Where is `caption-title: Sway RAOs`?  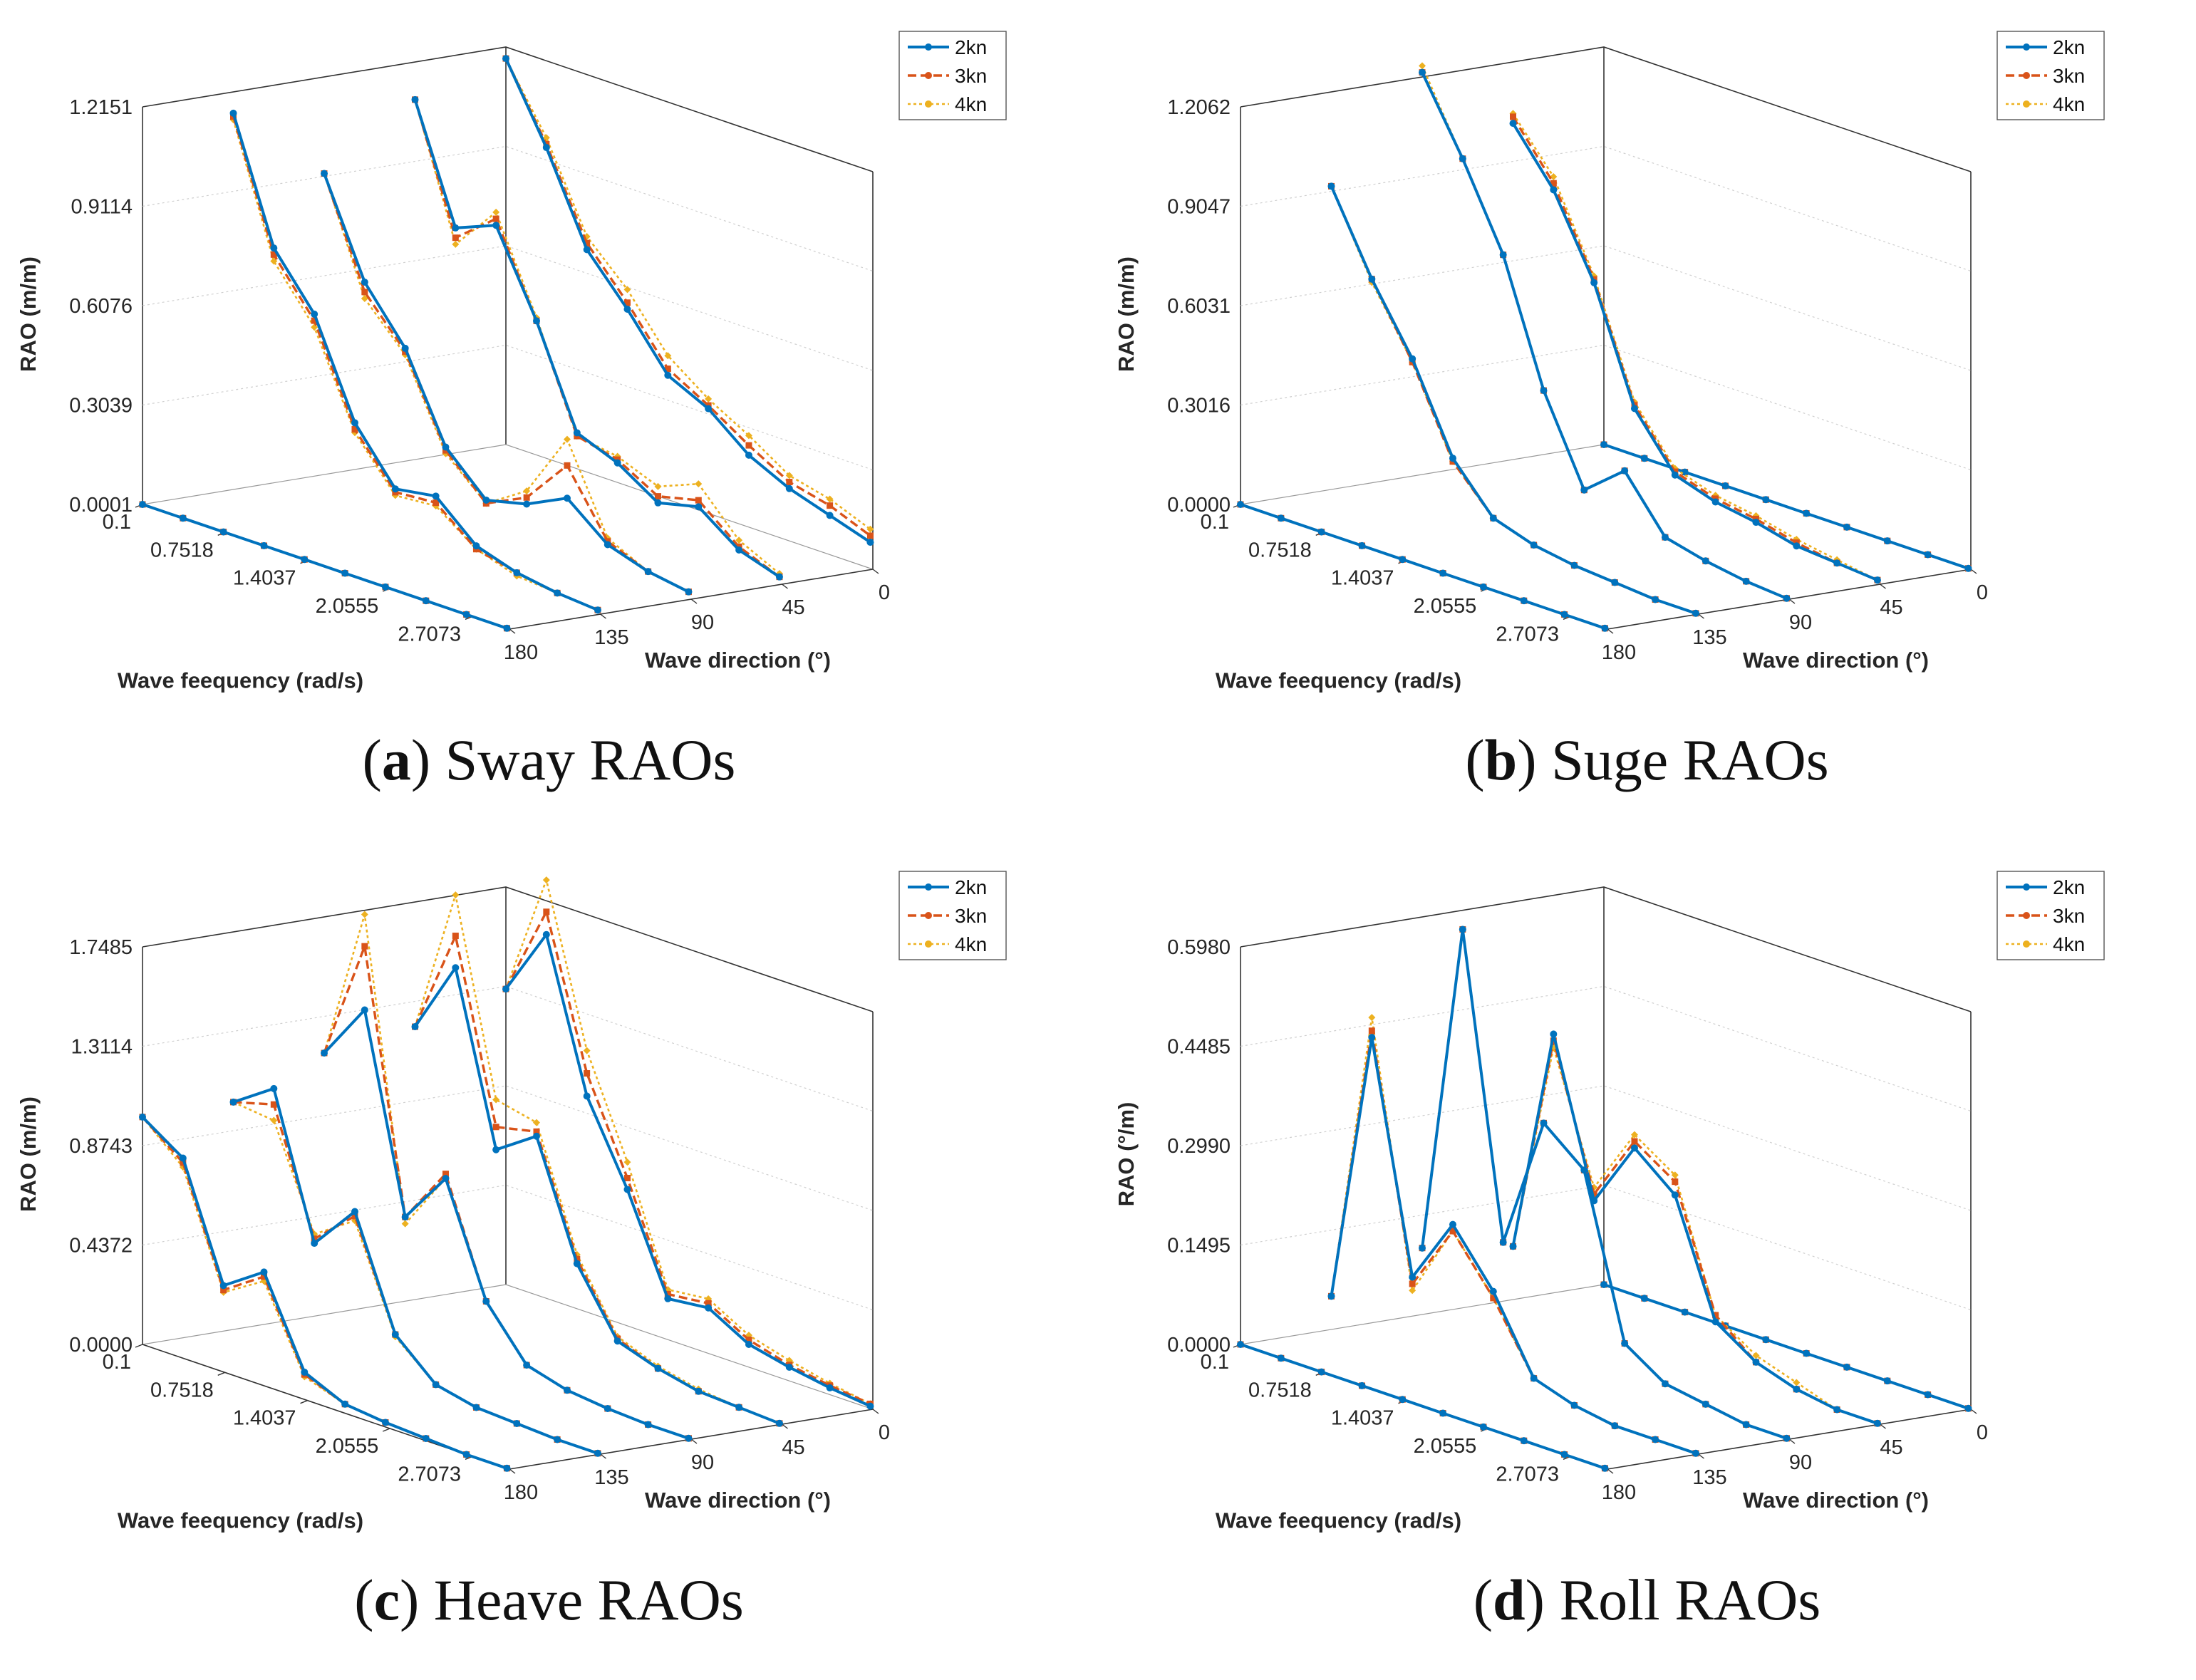
caption-title: Sway RAOs is located at coordinates (590, 759).